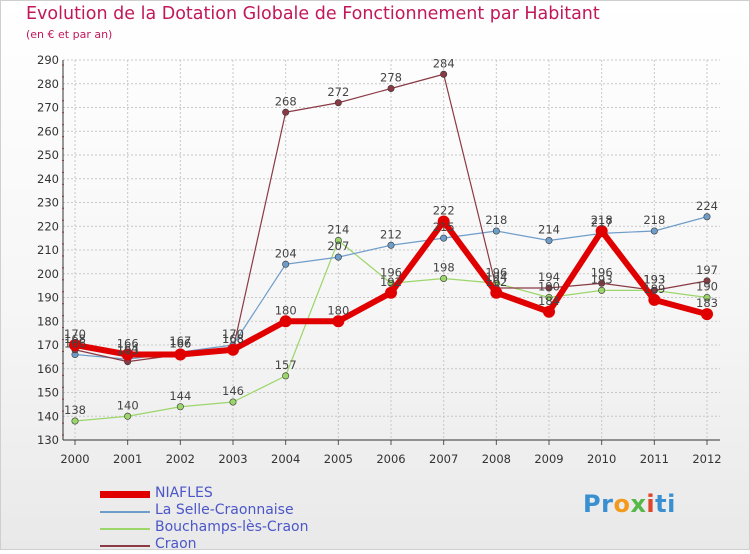 The height and width of the screenshot is (554, 750). I want to click on data-label-niafles: 189, so click(654, 289).